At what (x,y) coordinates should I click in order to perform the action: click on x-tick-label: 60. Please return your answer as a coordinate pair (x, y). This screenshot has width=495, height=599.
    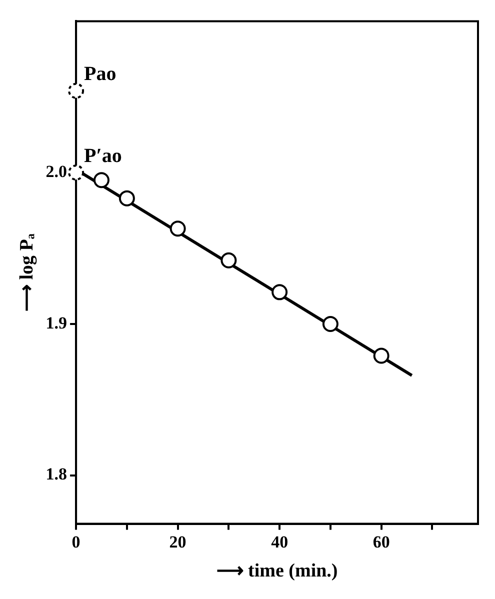
    Looking at the image, I should click on (381, 542).